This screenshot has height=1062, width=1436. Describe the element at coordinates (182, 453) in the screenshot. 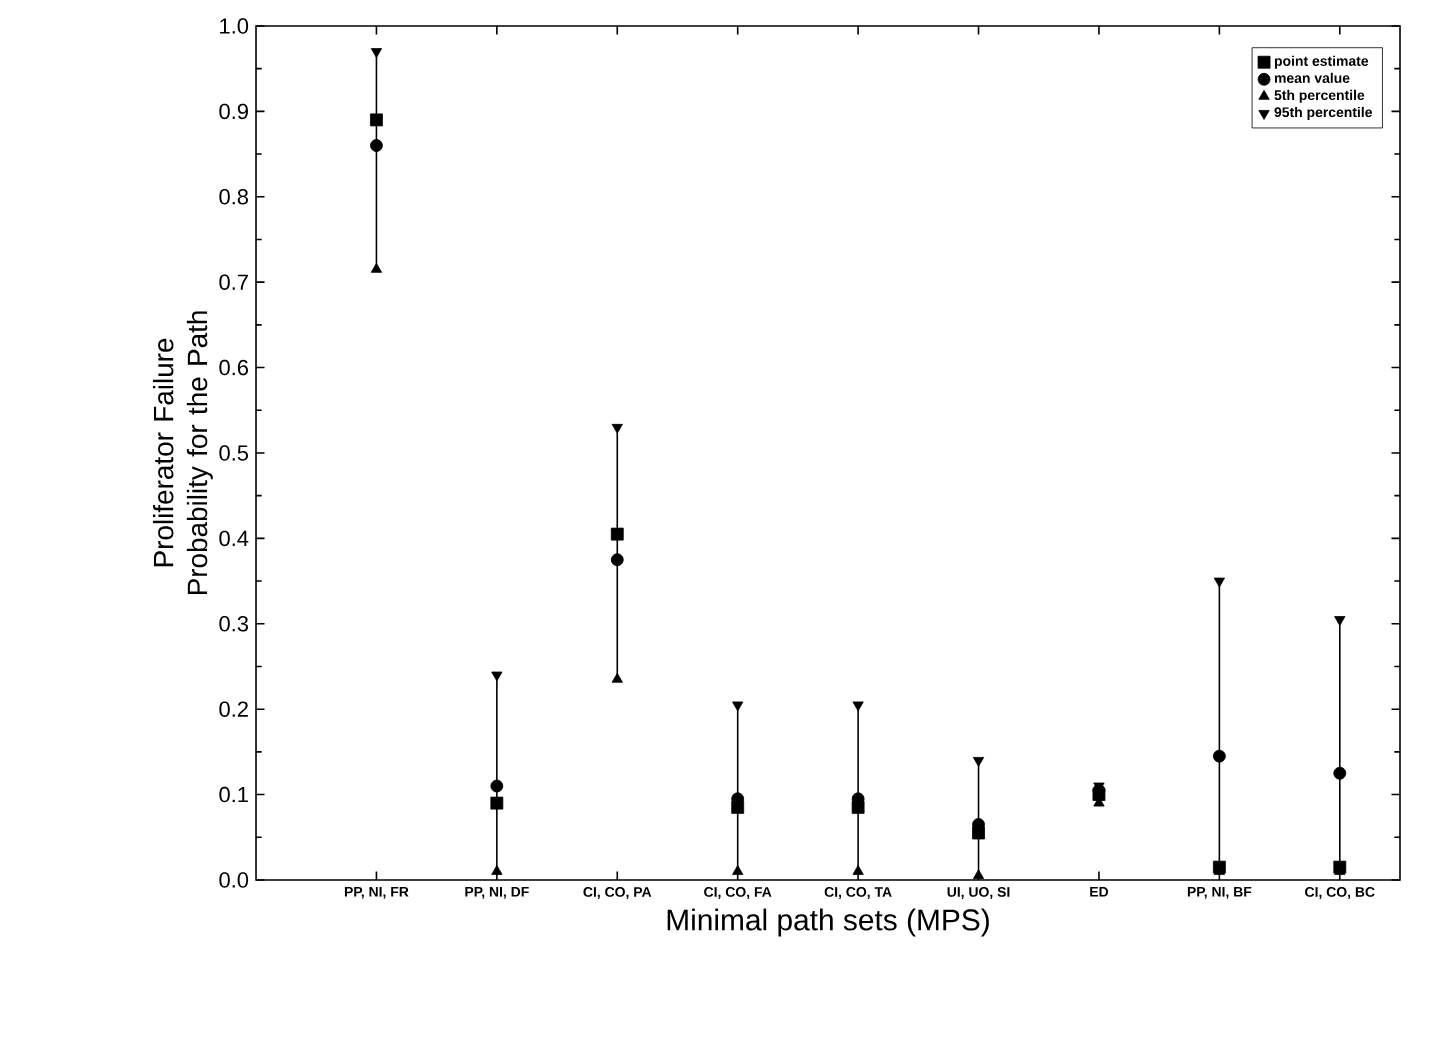

I see `y-axis-title: Proliferator Failure Probability for the Path` at that location.